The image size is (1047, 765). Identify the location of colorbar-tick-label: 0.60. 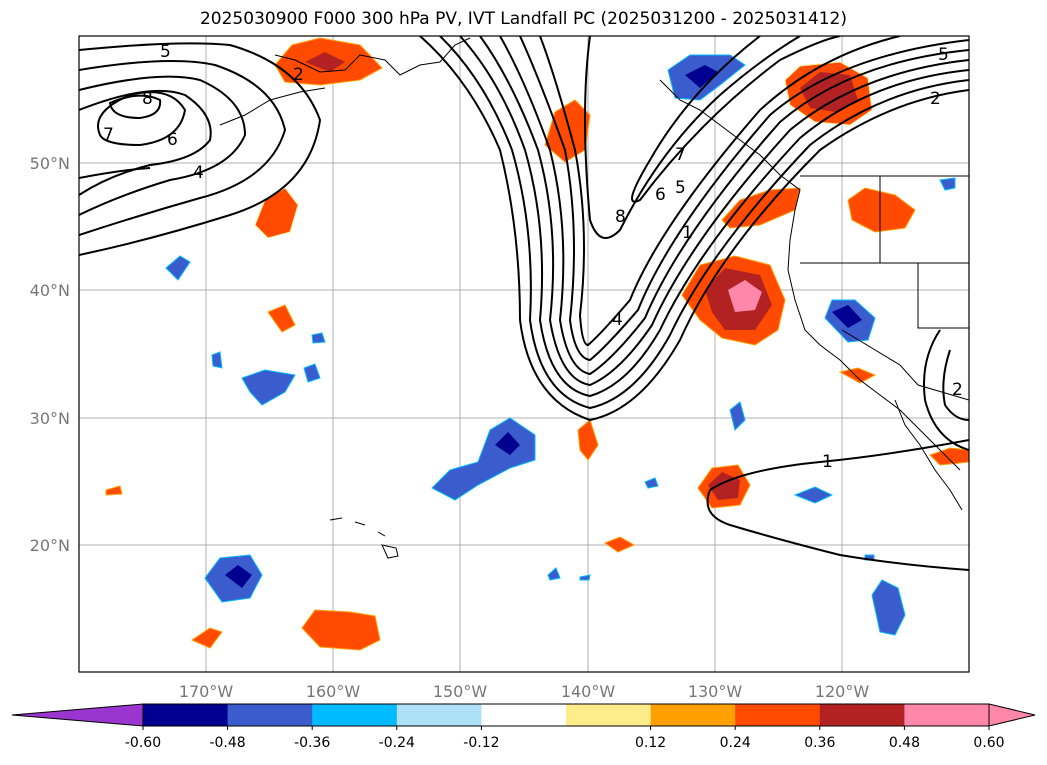
(988, 743).